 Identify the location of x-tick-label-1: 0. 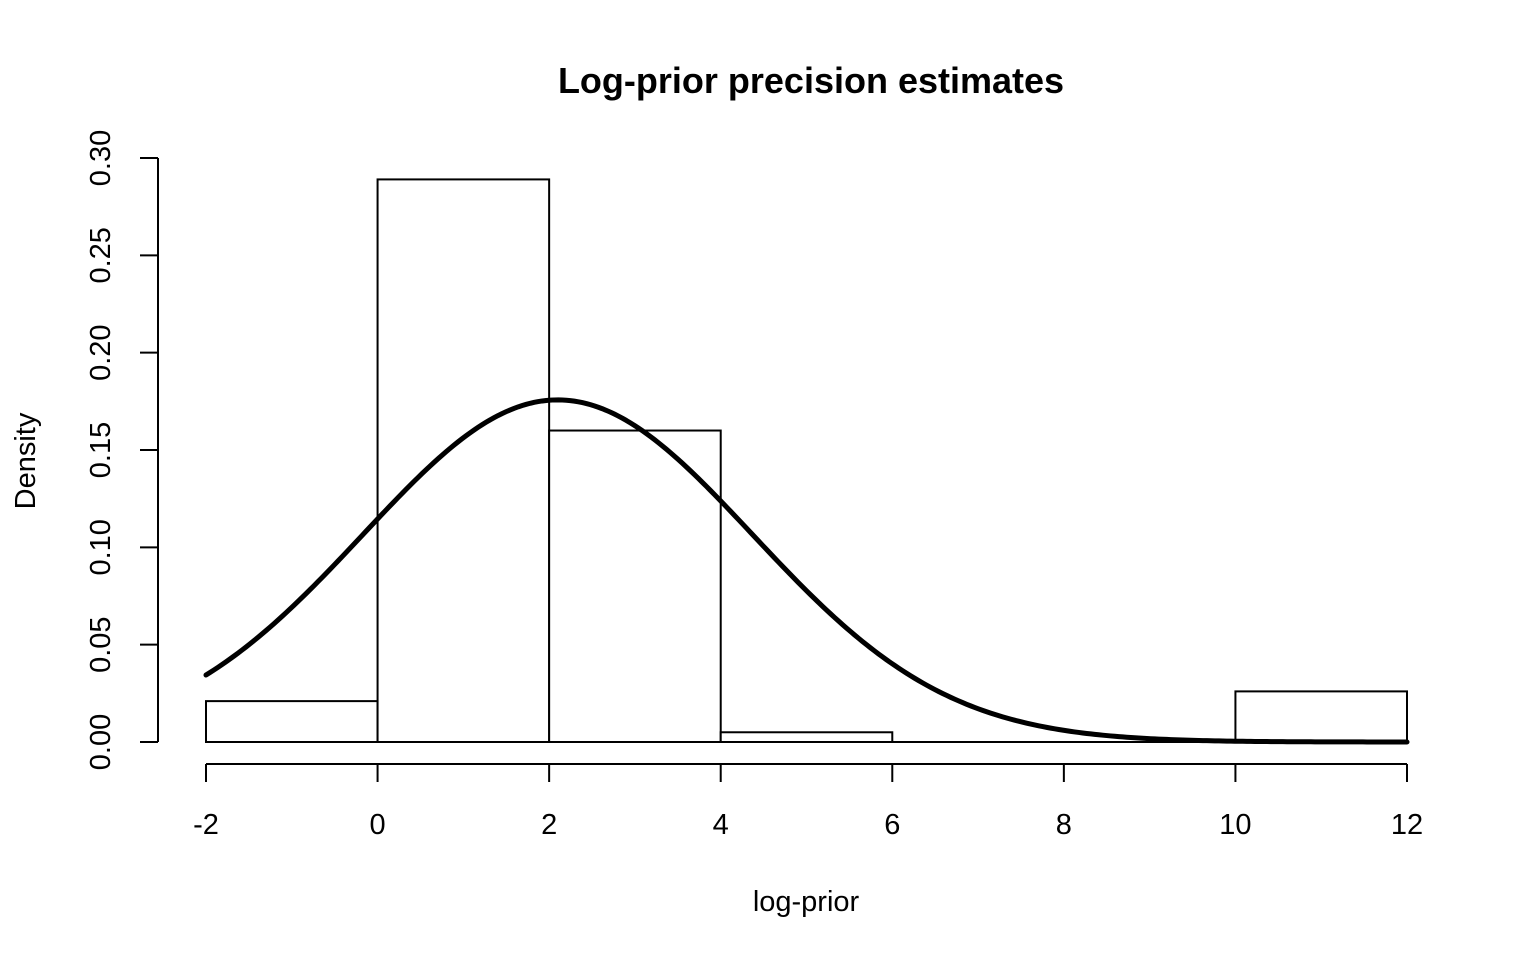
(378, 825).